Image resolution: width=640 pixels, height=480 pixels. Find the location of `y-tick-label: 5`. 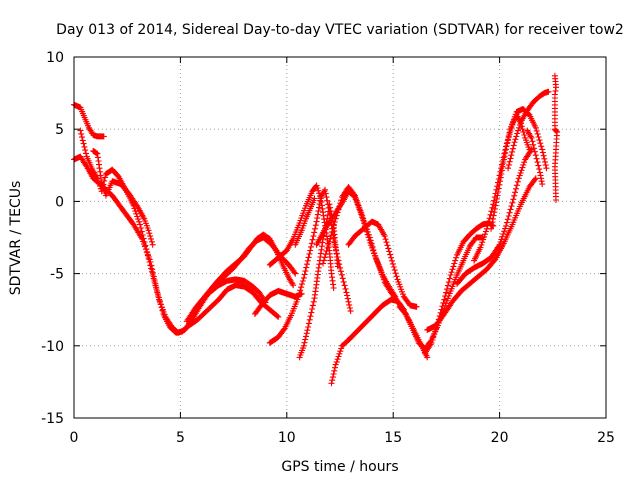

y-tick-label: 5 is located at coordinates (59, 130).